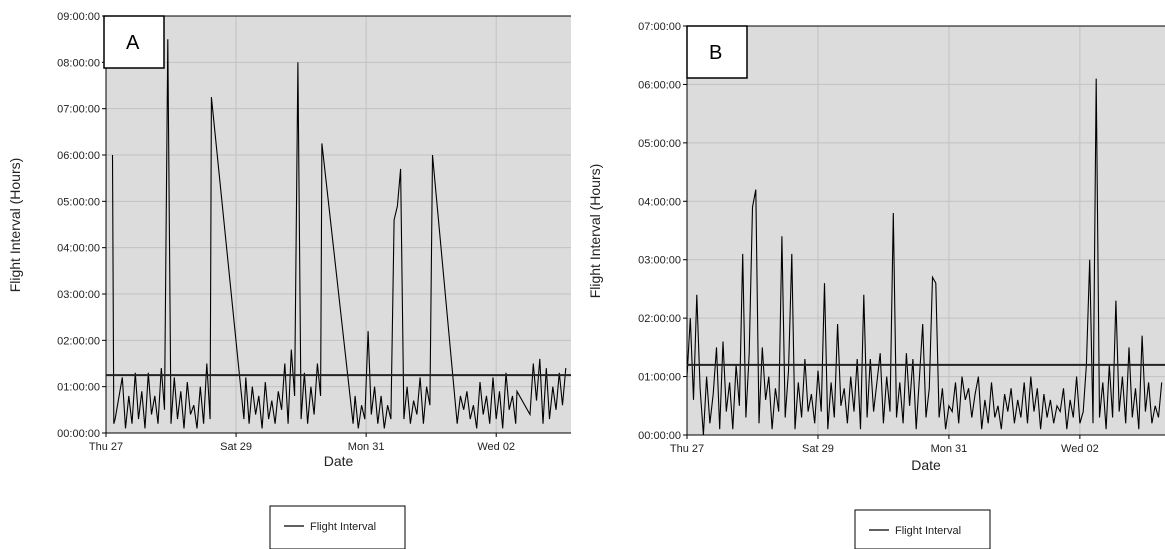  I want to click on legend-box, so click(337, 527).